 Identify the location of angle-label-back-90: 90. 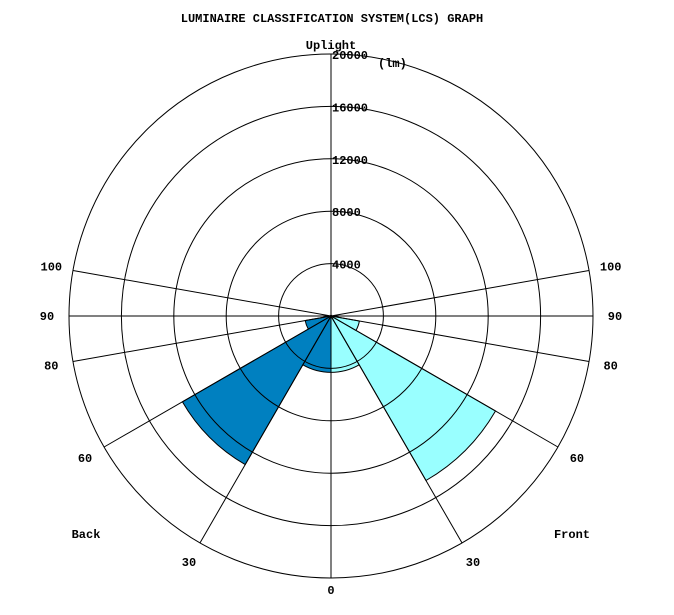
(47, 317).